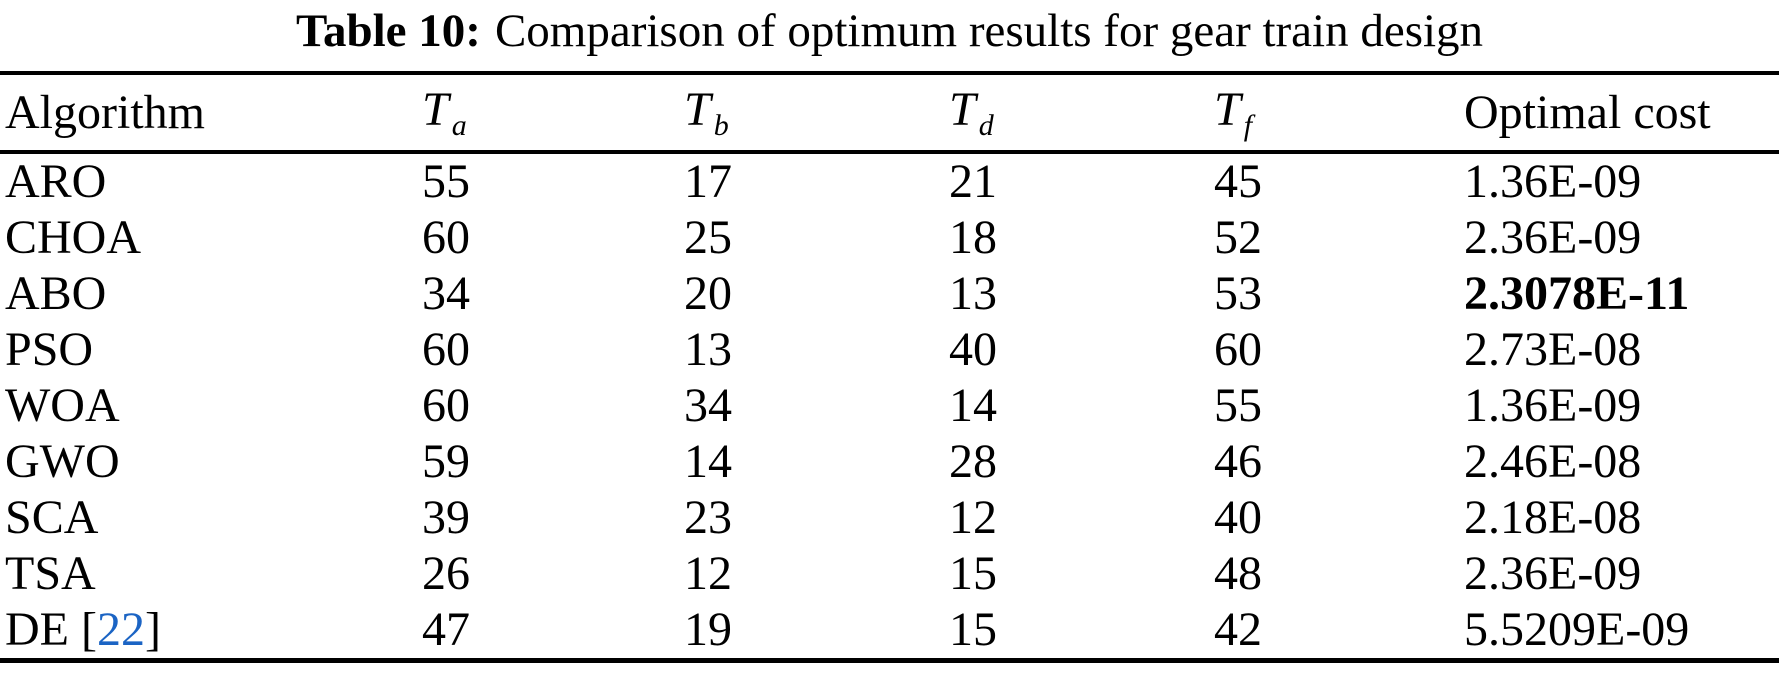  I want to click on cell-algorithm: ARO, so click(213, 182).